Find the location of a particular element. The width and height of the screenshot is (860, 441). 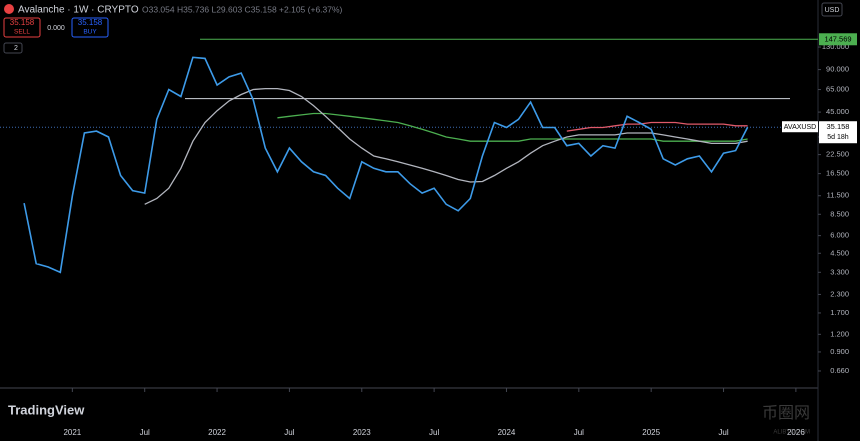

symbol-logo is located at coordinates (9, 9).